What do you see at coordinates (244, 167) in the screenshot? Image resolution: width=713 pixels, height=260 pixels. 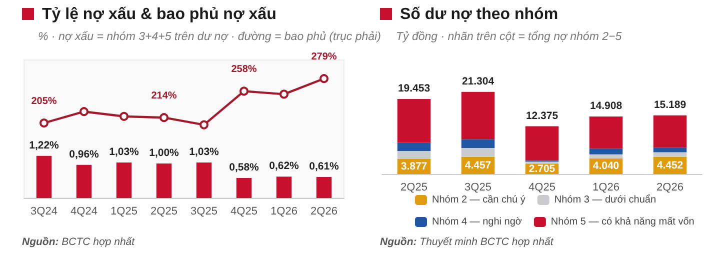 I see `data-label: 0,58%` at bounding box center [244, 167].